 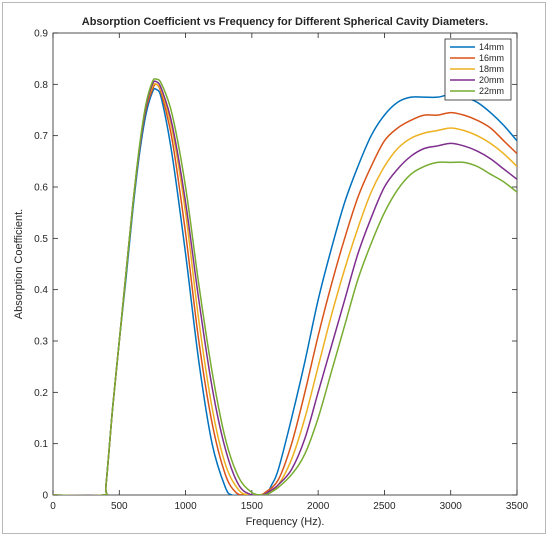 What do you see at coordinates (517, 506) in the screenshot?
I see `x-tick-label: 3500` at bounding box center [517, 506].